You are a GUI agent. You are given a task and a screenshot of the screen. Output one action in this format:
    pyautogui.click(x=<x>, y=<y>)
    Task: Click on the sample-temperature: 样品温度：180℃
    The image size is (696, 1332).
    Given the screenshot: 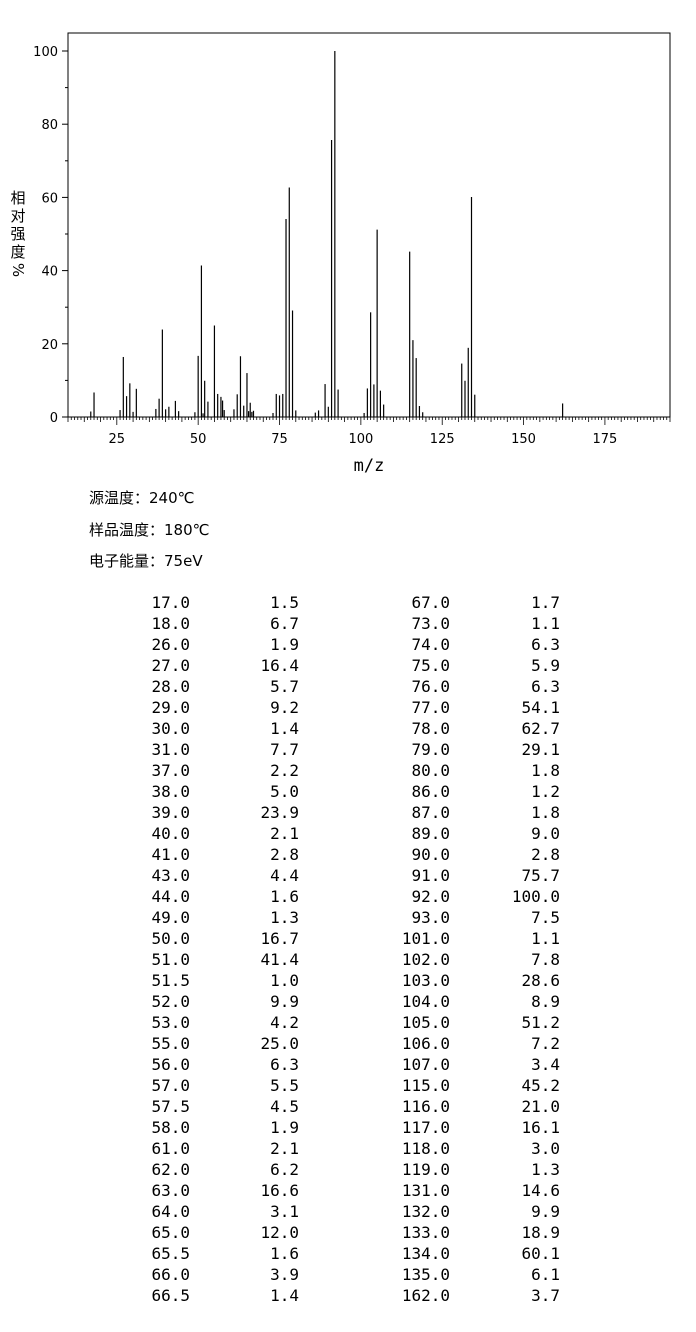 What is the action you would take?
    pyautogui.click(x=149, y=530)
    